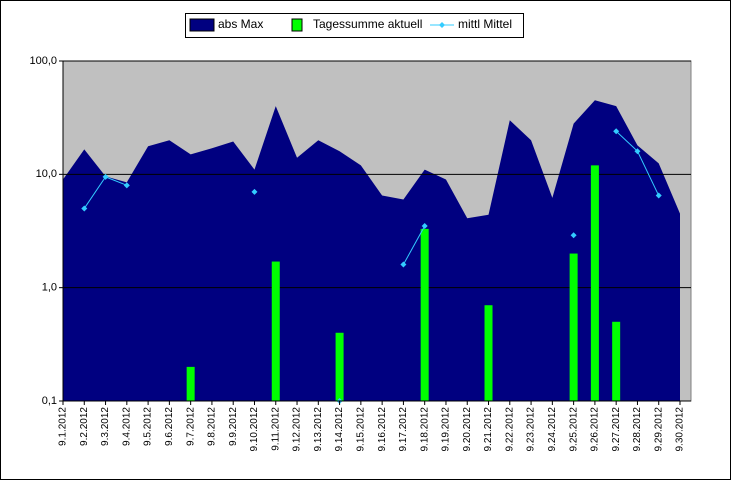 Image resolution: width=731 pixels, height=480 pixels. Describe the element at coordinates (339, 429) in the screenshot. I see `x-tick-label: 9.14.2012` at that location.